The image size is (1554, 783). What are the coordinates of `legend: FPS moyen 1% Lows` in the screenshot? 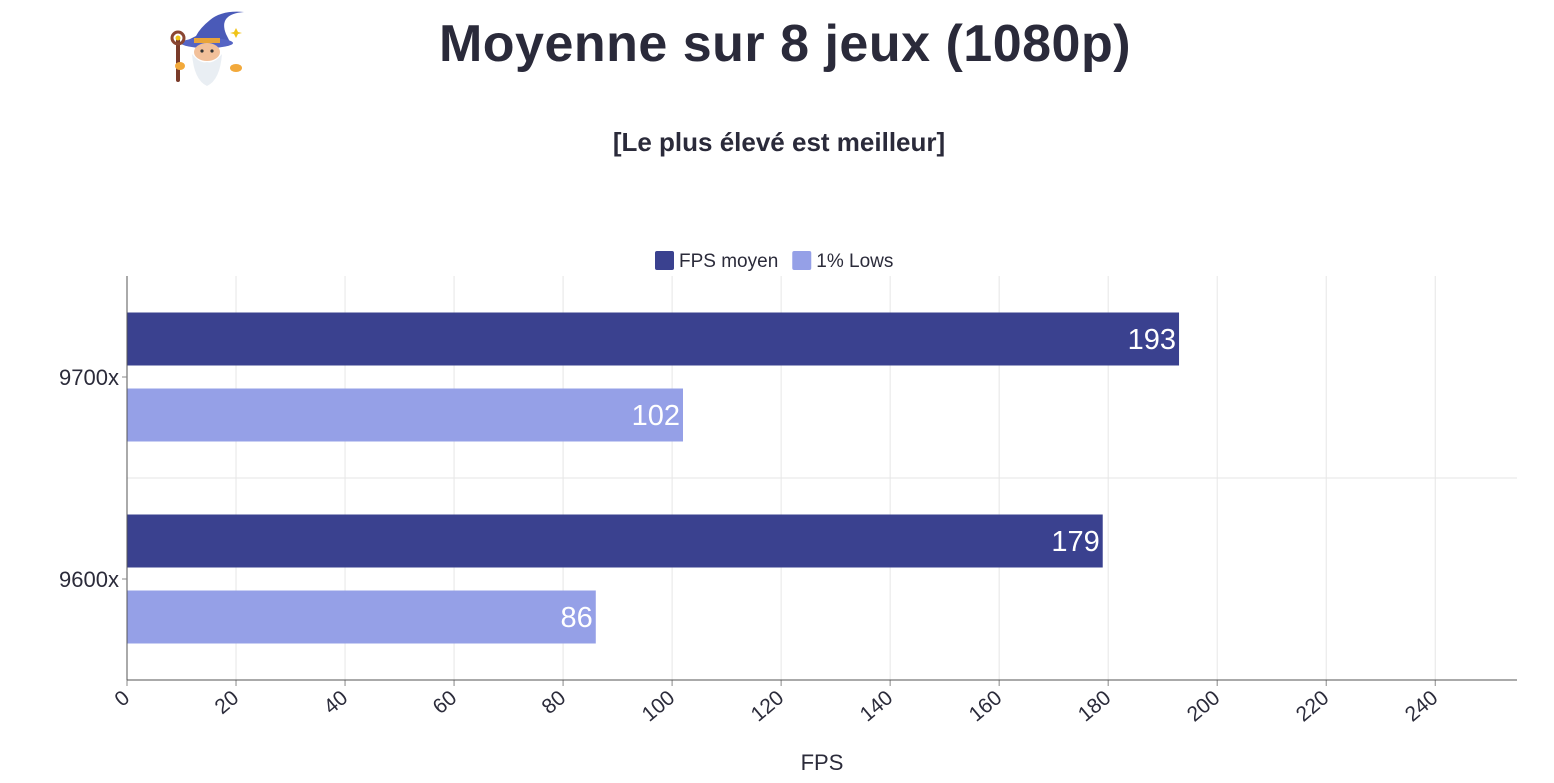 It's located at (774, 261).